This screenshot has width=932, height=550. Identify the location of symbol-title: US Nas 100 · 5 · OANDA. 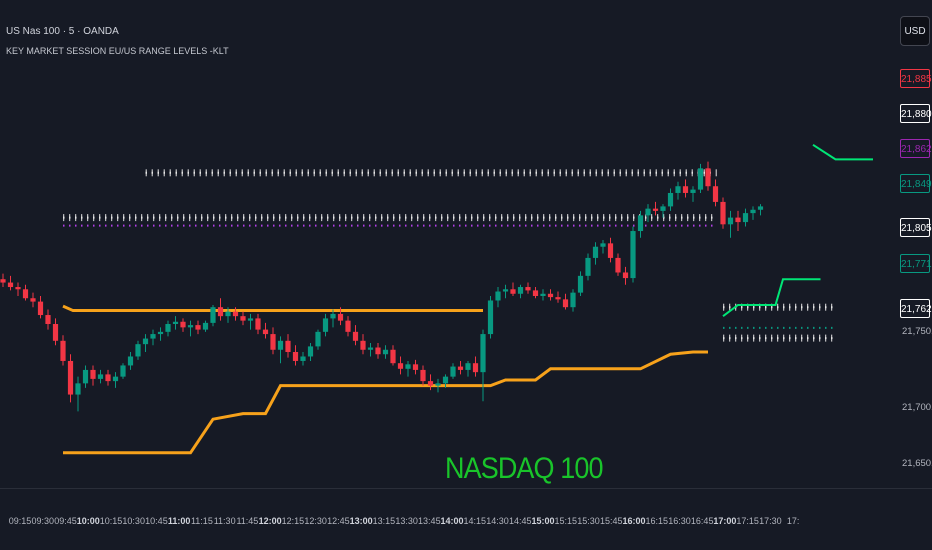
(62, 31).